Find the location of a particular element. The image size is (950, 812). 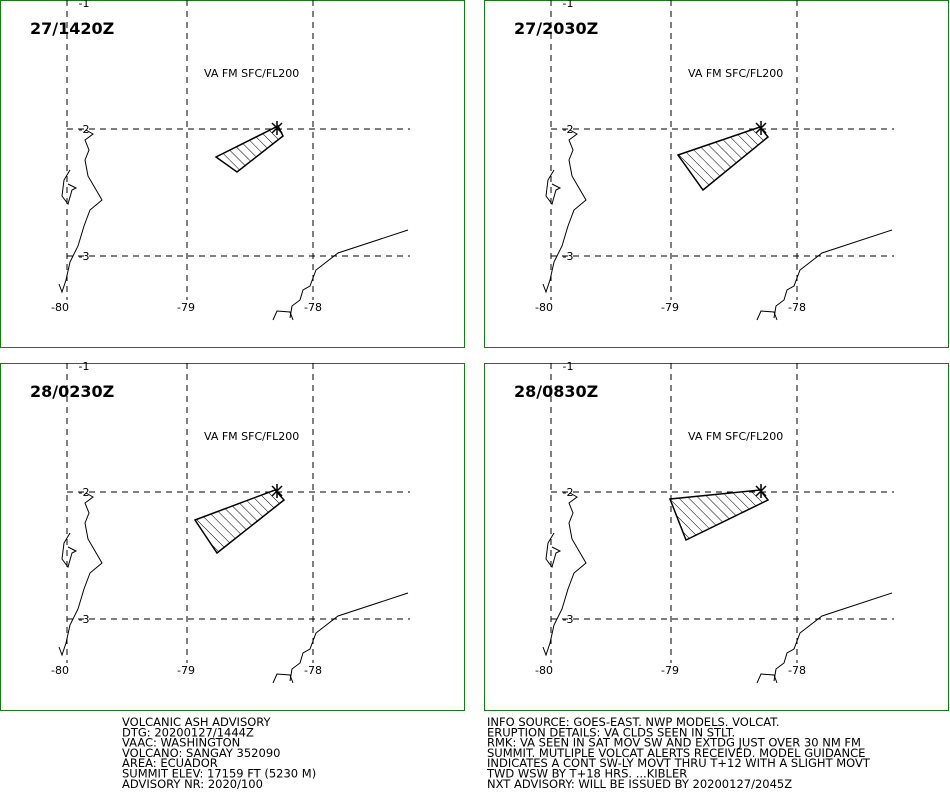

forecast-time: 28/0830Z is located at coordinates (556, 391).